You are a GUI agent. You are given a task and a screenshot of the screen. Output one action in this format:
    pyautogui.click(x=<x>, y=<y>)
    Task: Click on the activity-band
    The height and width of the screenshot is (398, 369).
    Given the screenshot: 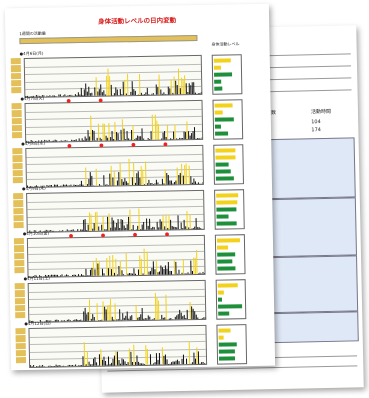 What is the action you would take?
    pyautogui.click(x=113, y=76)
    